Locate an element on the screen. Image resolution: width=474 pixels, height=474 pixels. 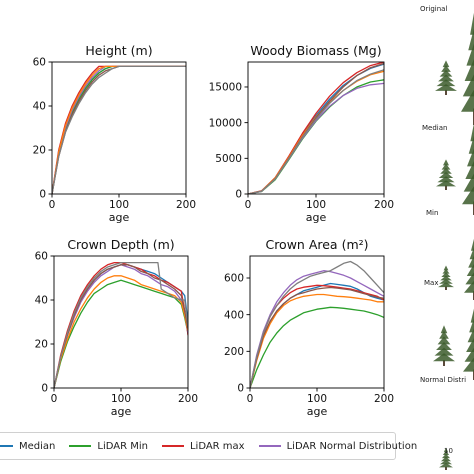
tree-label: 10 is located at coordinates (448, 451).